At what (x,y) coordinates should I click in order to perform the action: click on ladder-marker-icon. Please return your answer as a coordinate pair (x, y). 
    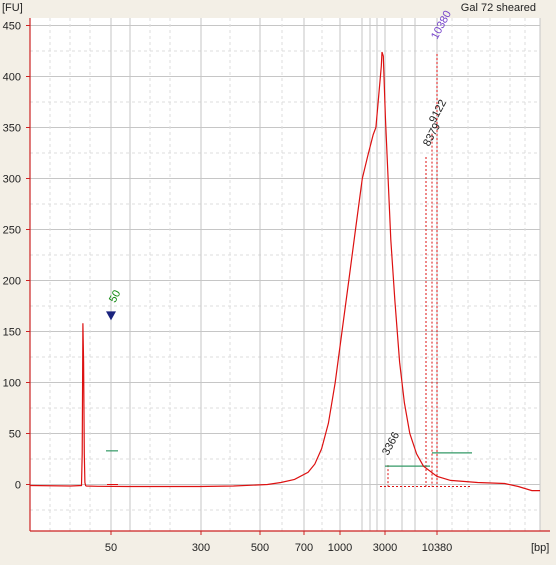
    Looking at the image, I should click on (111, 316).